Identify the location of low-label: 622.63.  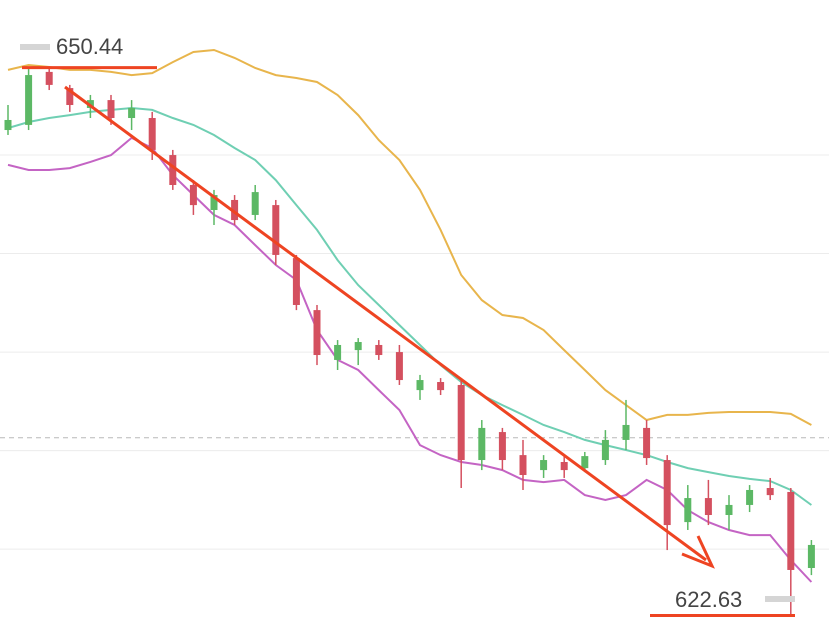
(708, 599).